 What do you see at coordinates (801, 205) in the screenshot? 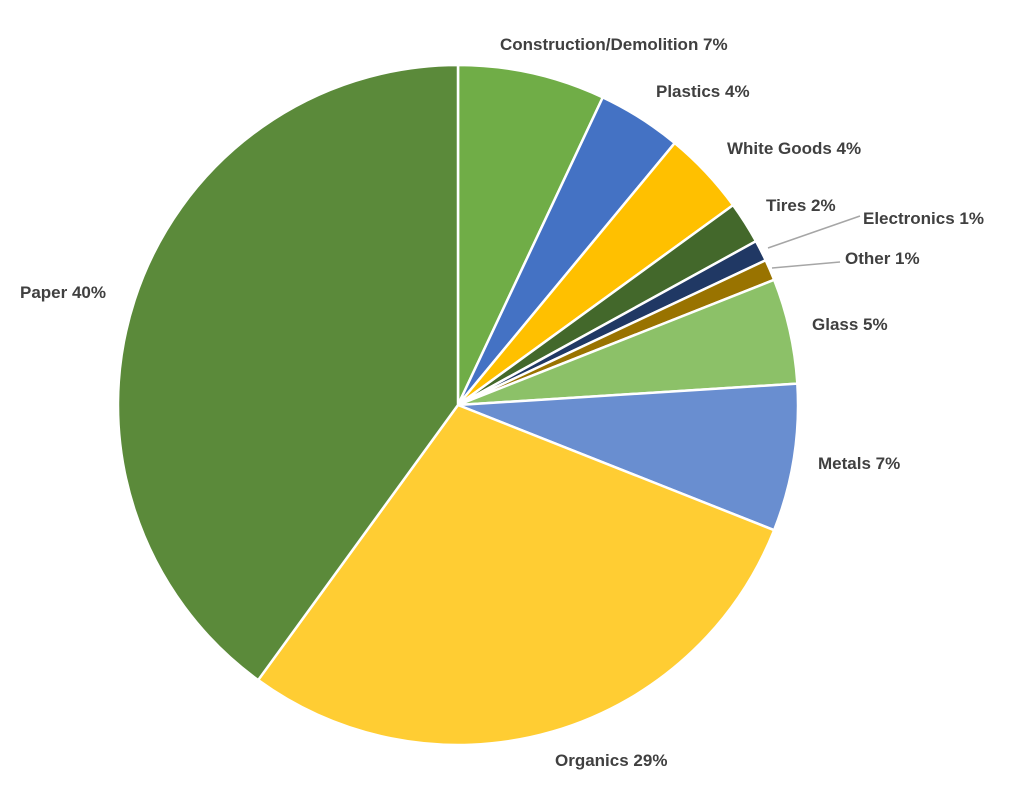
I see `data-label-tires: Tires 2%` at bounding box center [801, 205].